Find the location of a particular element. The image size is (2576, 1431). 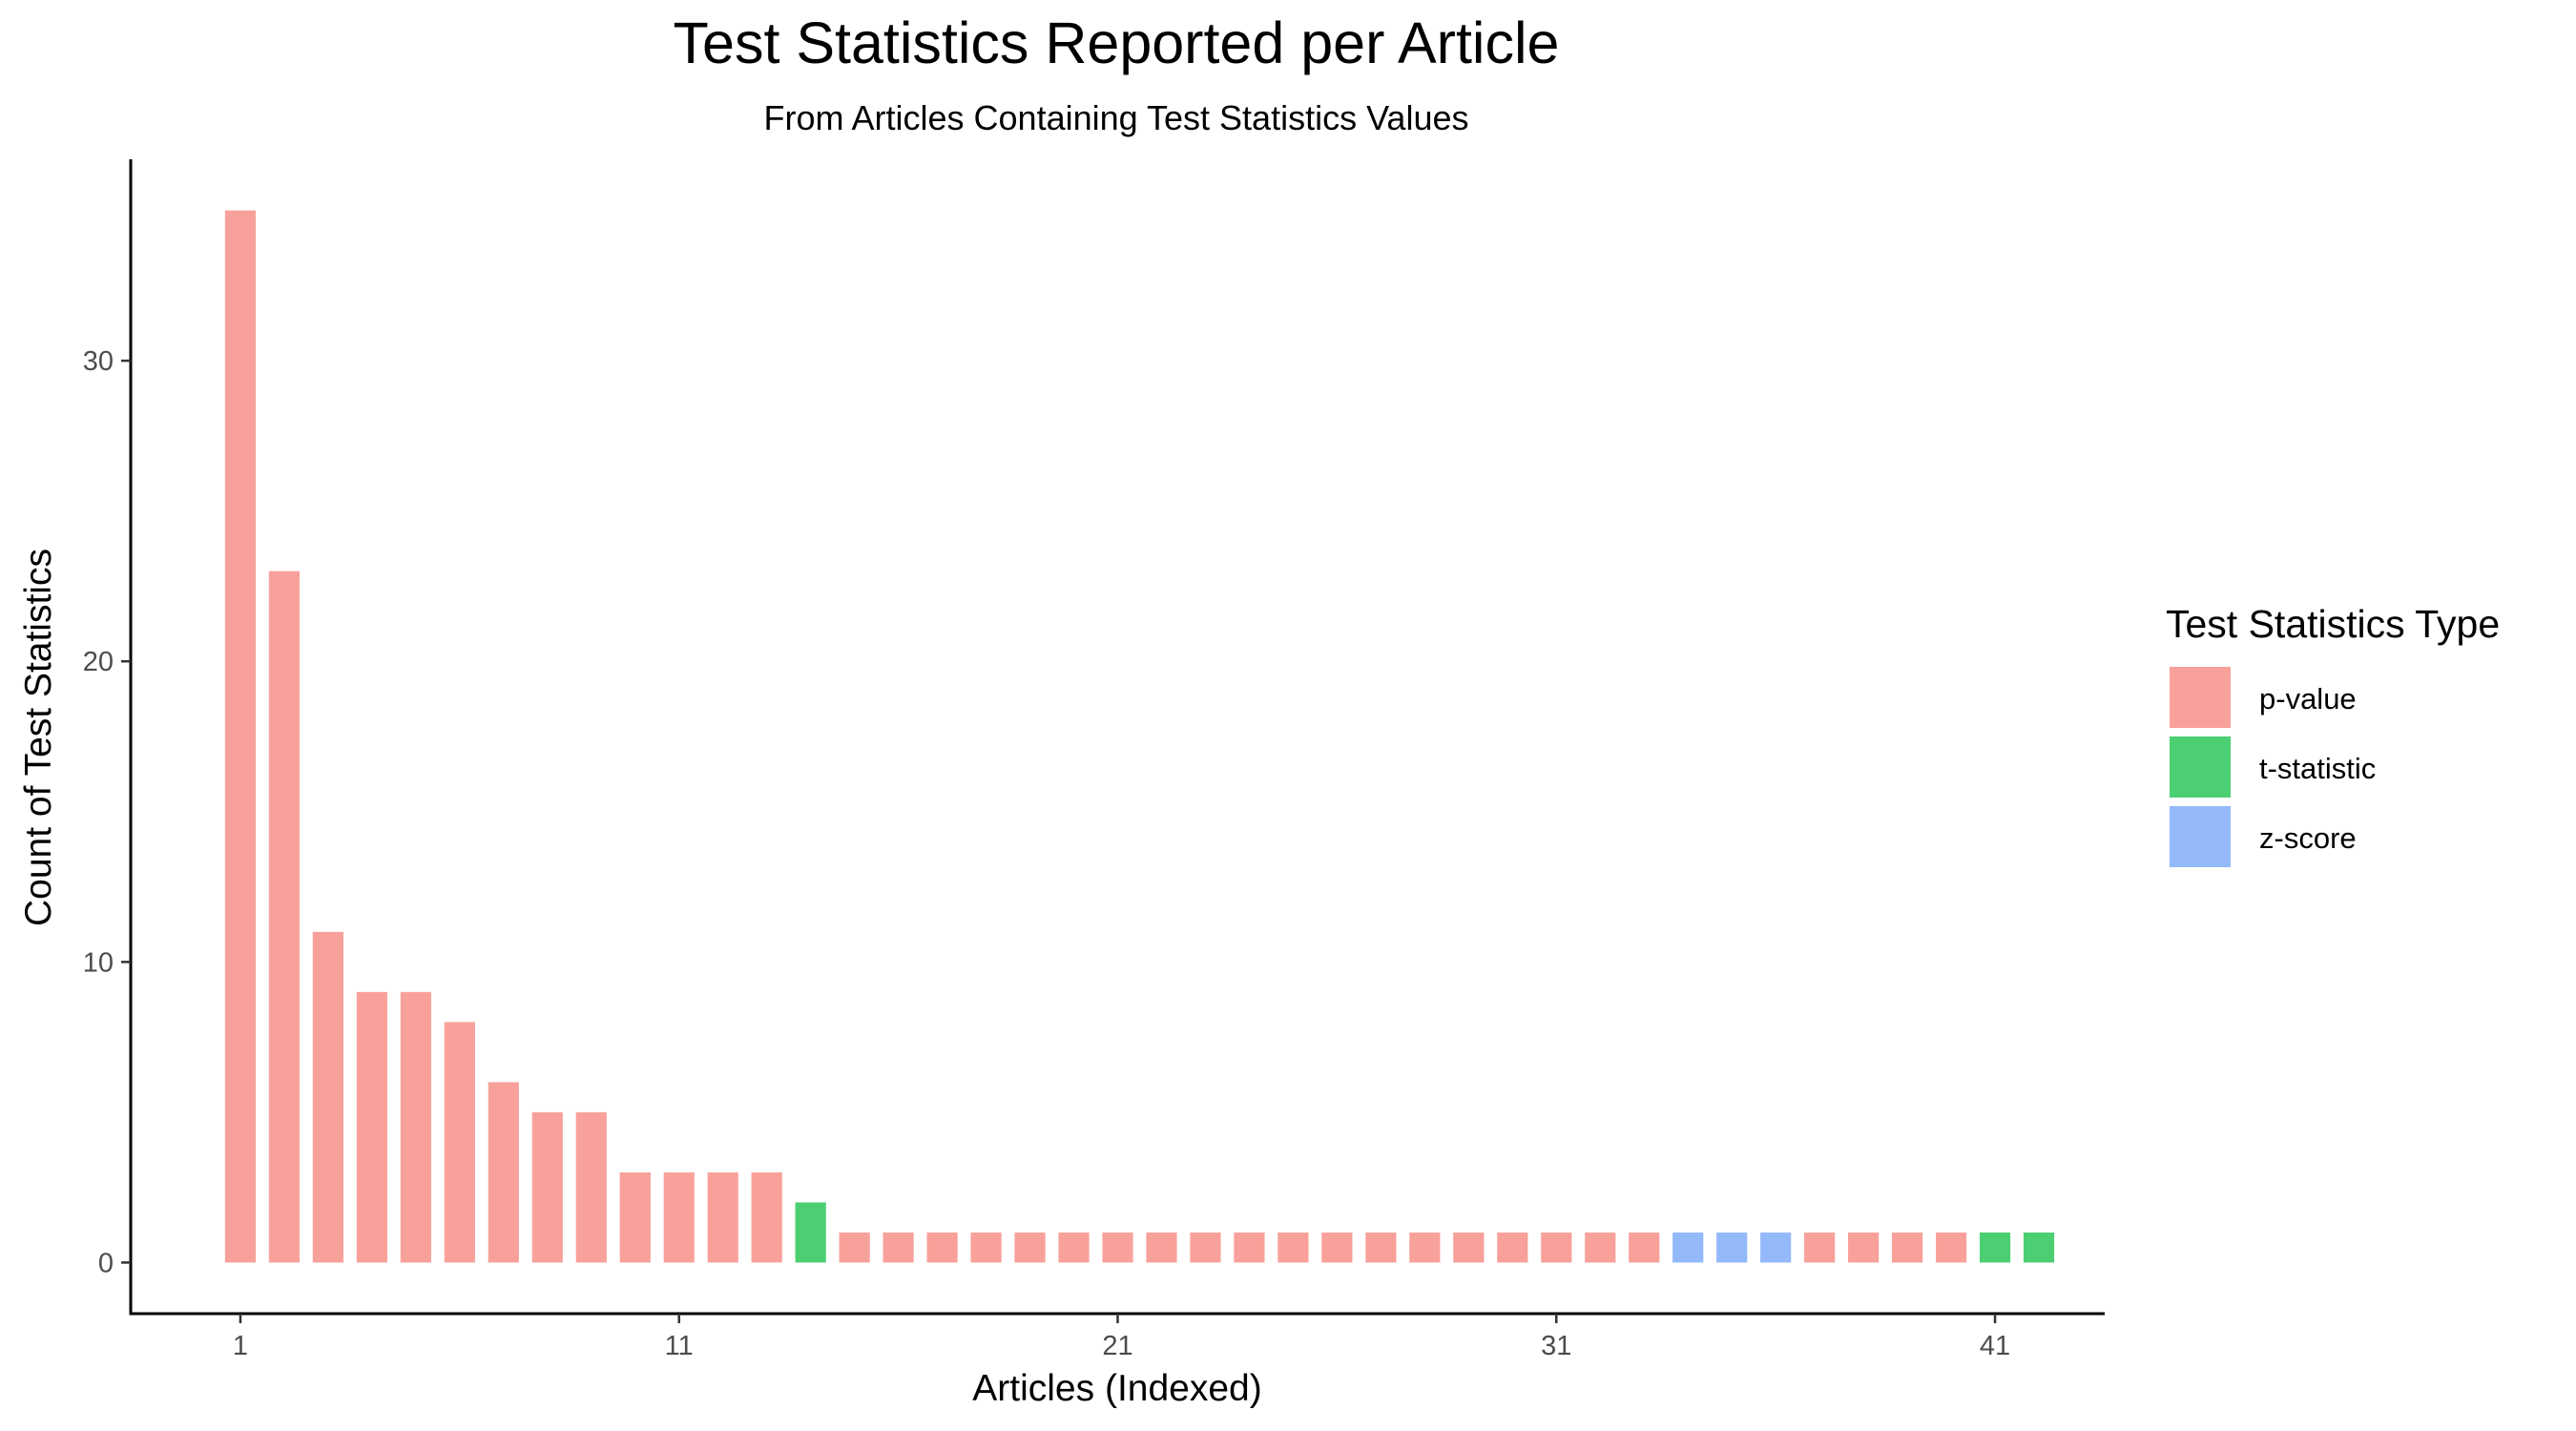

legend-swatch-t-statistic is located at coordinates (2200, 767).